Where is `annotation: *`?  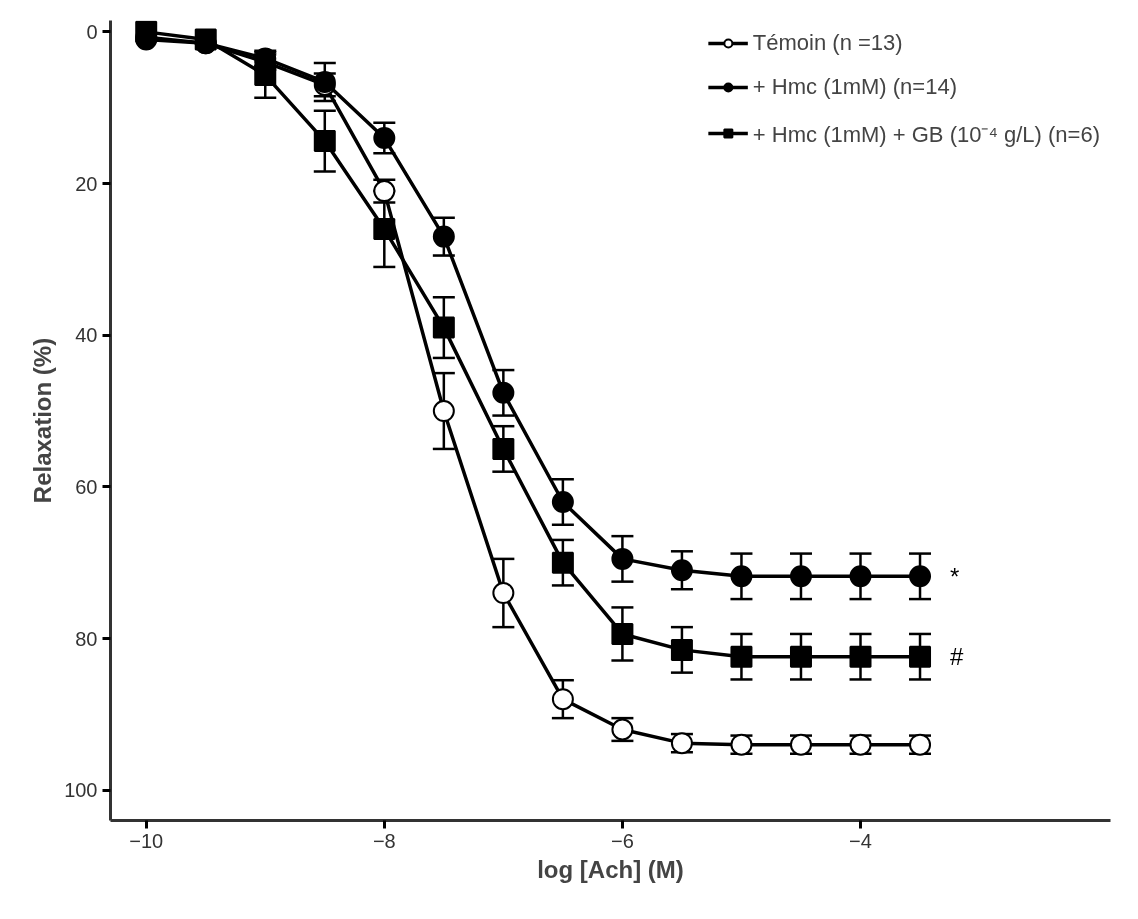
annotation: * is located at coordinates (955, 576).